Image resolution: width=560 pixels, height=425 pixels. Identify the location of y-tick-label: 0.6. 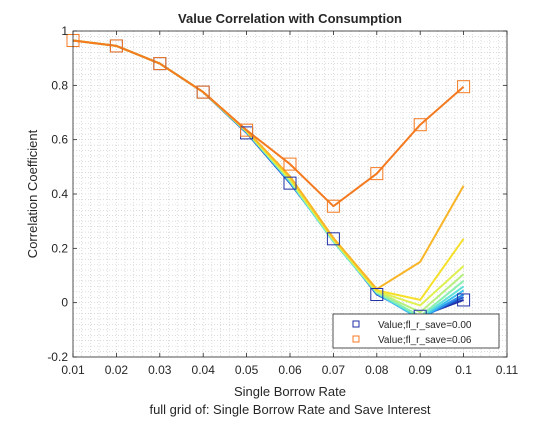
(59, 140).